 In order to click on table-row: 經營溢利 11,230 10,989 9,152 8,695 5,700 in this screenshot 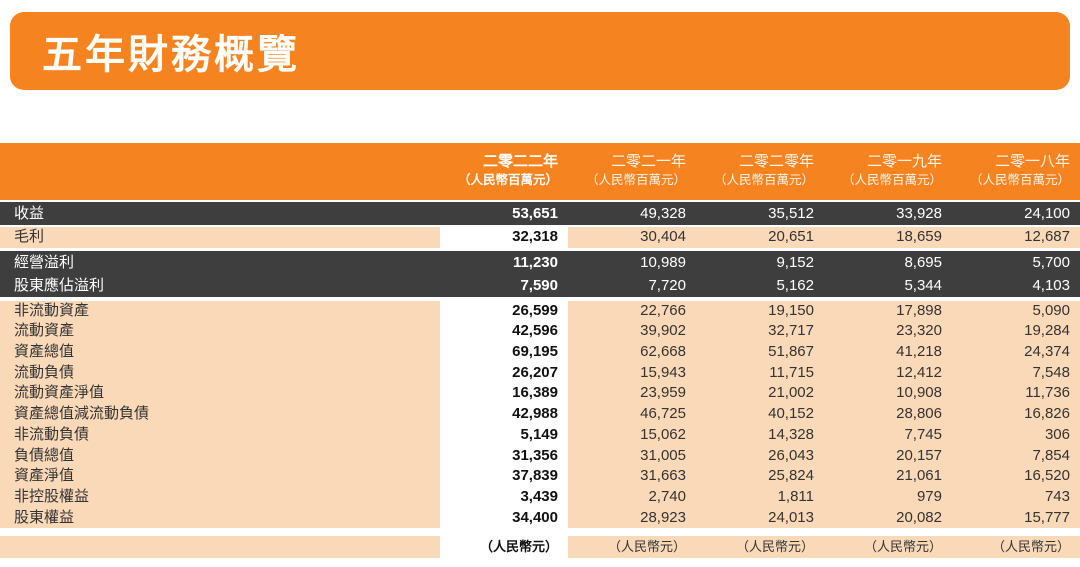, I will do `click(540, 262)`.